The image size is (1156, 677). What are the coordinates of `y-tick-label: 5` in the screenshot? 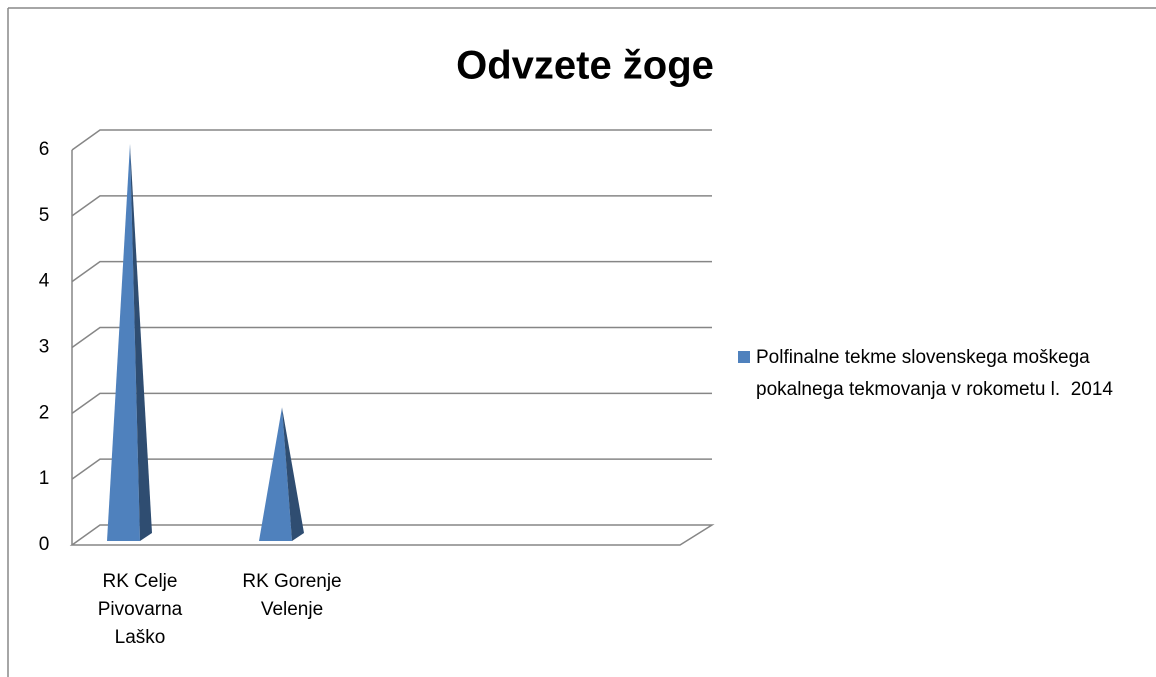 It's located at (44, 215).